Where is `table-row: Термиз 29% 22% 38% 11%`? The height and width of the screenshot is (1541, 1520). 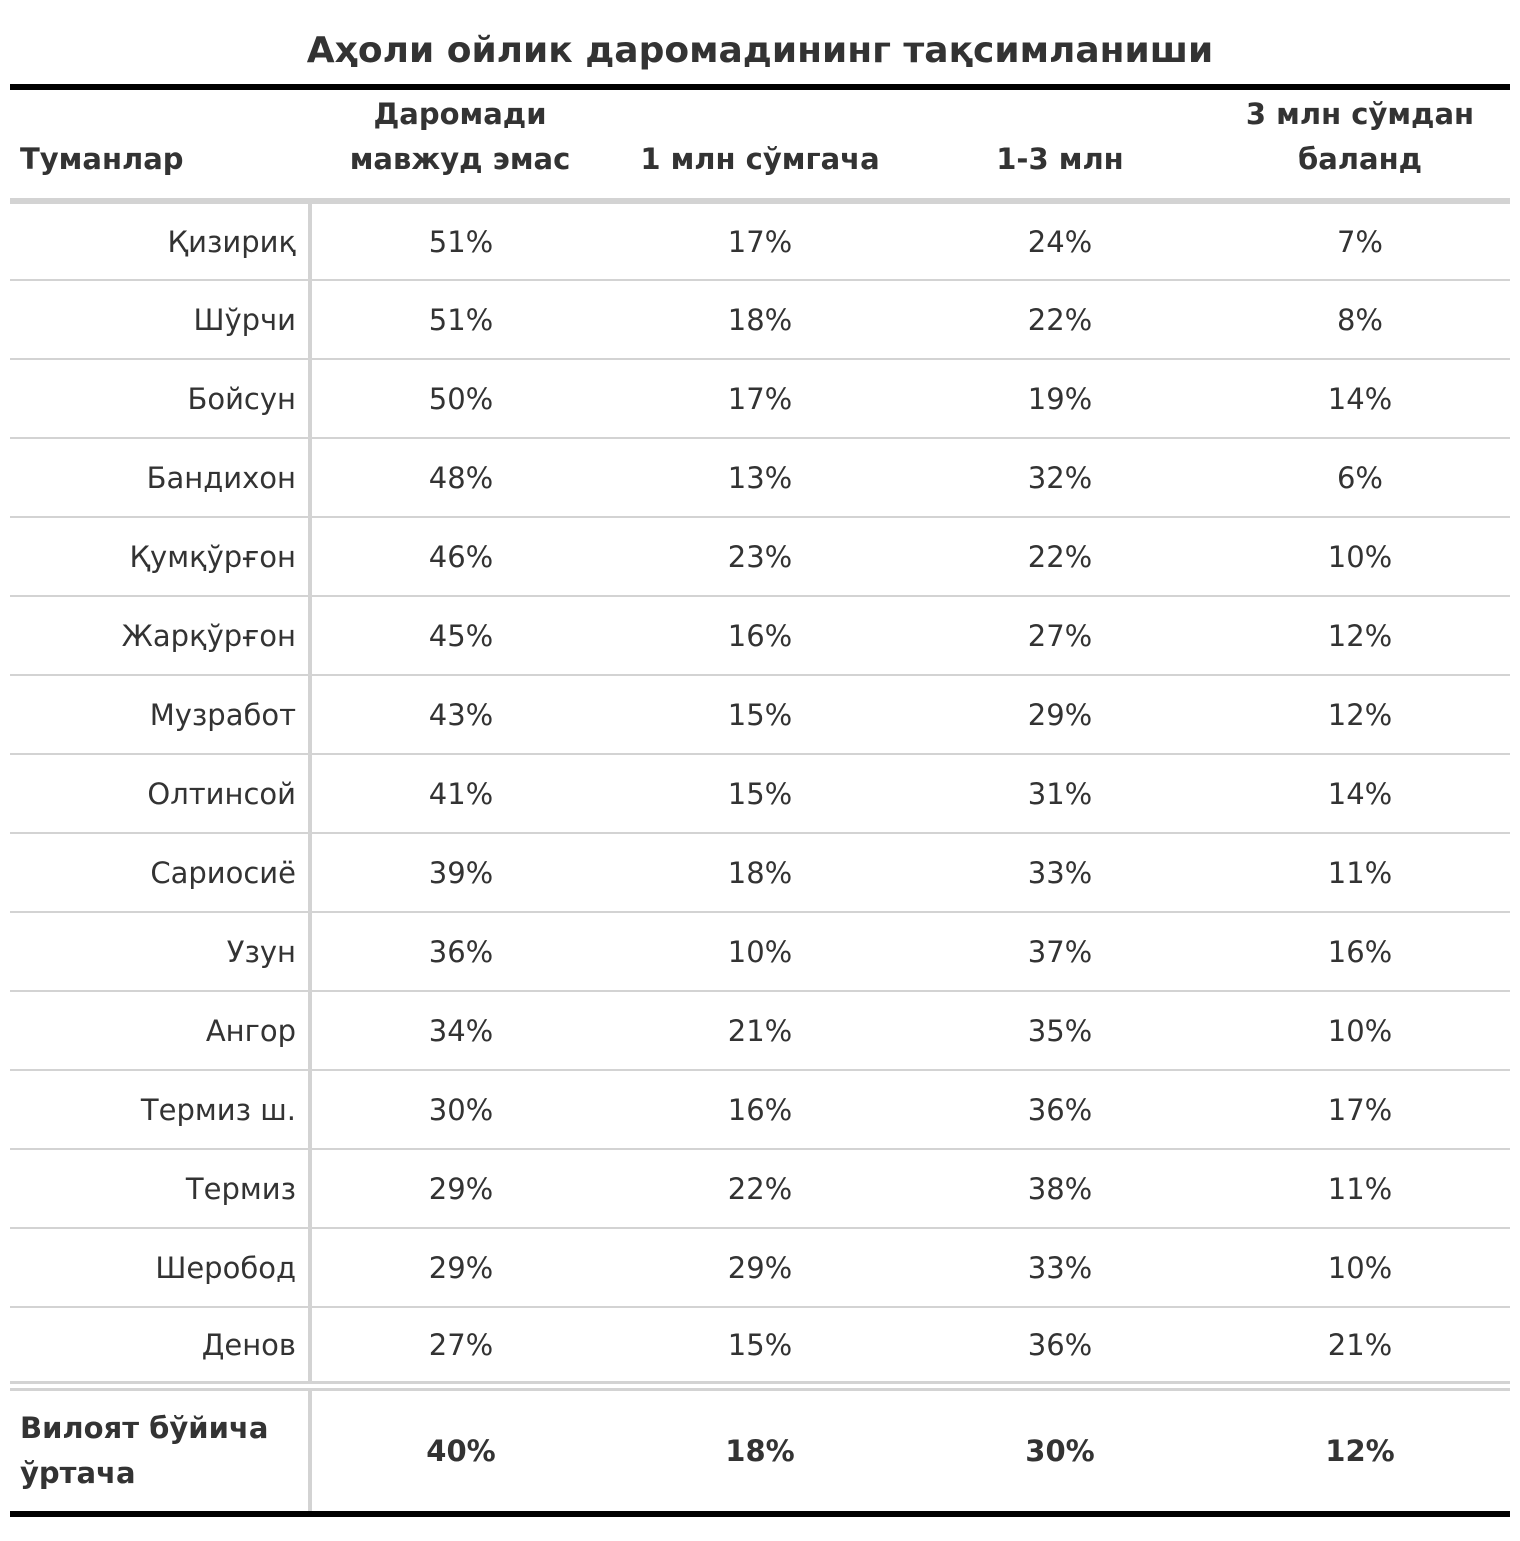
table-row: Термиз 29% 22% 38% 11% is located at coordinates (760, 1189).